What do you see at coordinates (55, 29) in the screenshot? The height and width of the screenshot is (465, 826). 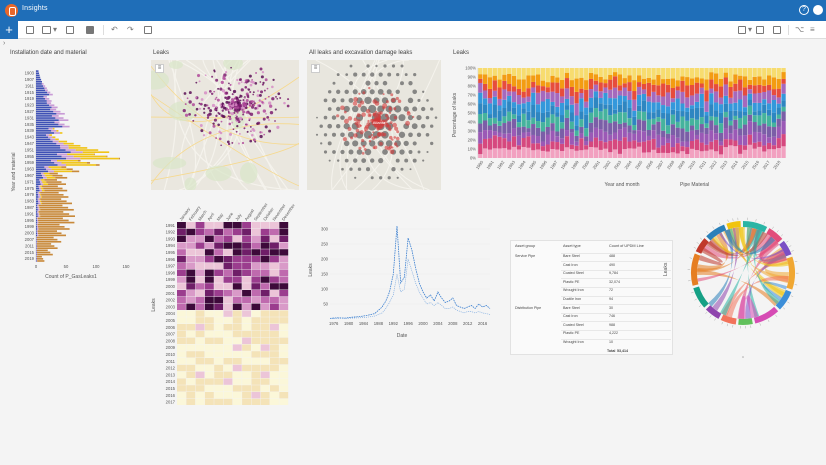 I see `chart-dropdown-icon: ▾` at bounding box center [55, 29].